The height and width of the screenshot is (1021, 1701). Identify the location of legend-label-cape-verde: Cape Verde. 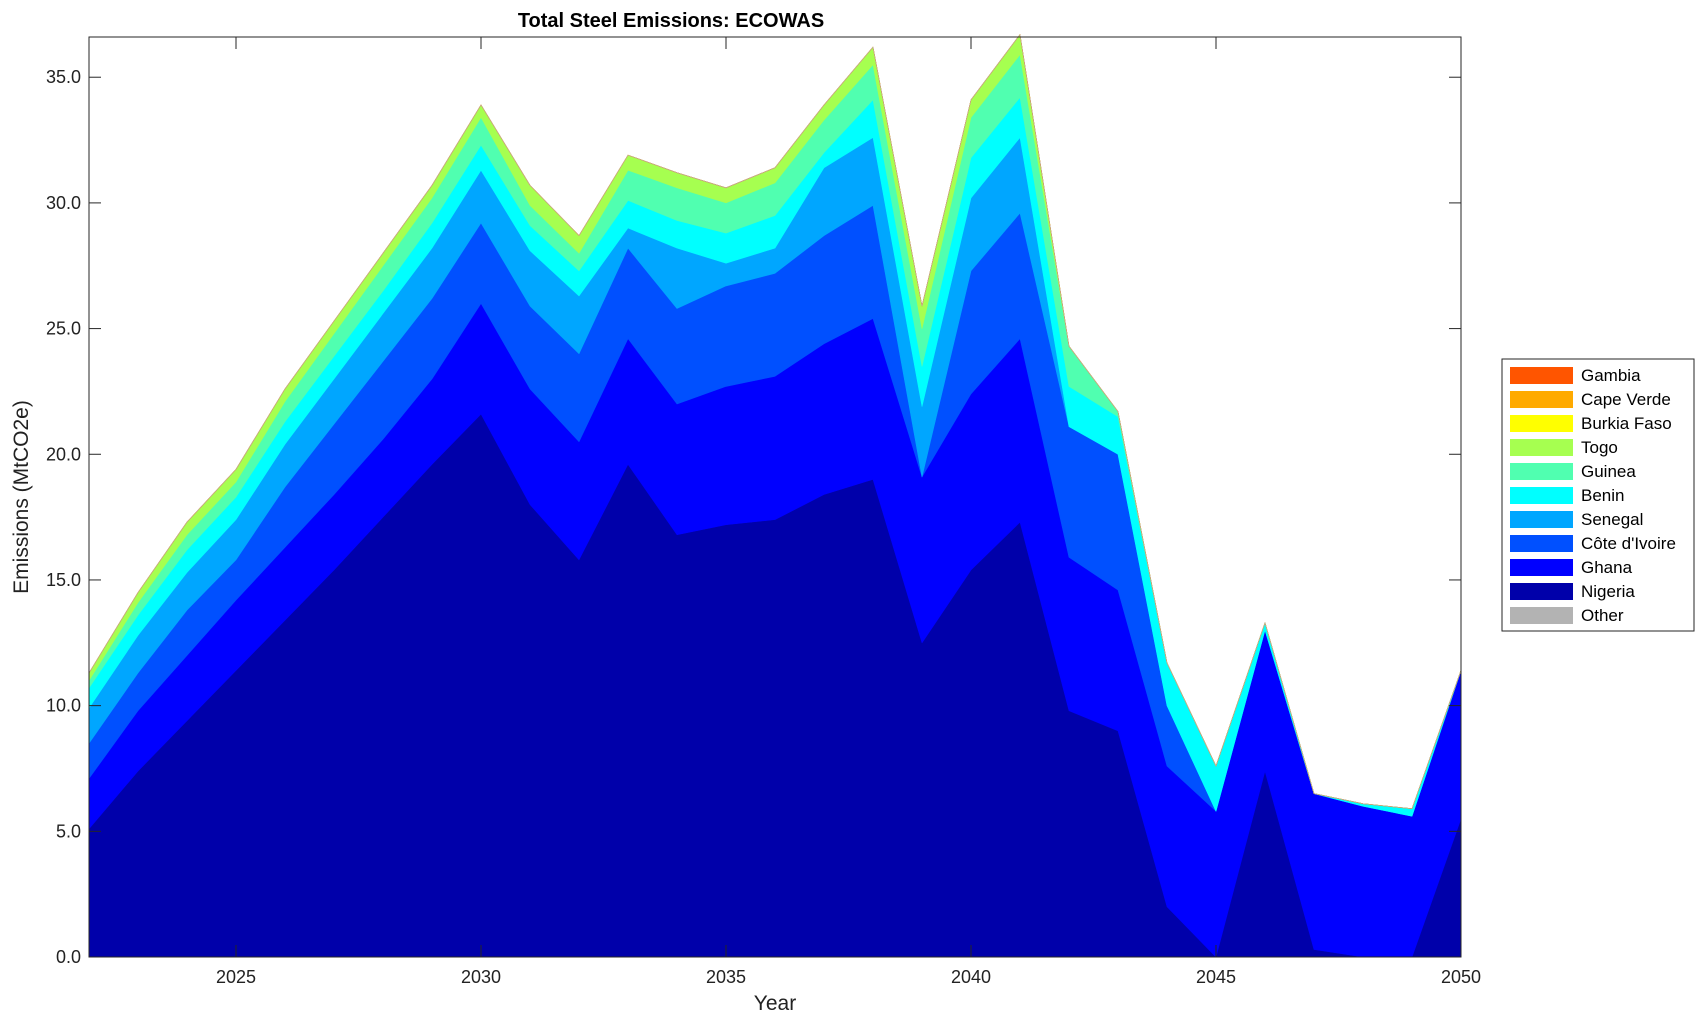
(1626, 399).